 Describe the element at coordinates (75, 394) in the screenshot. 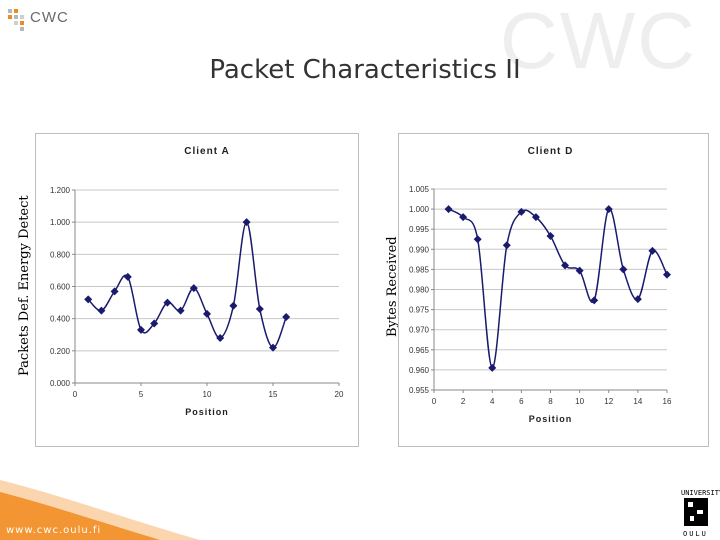

I see `client-a-x-tick-label: 0` at that location.